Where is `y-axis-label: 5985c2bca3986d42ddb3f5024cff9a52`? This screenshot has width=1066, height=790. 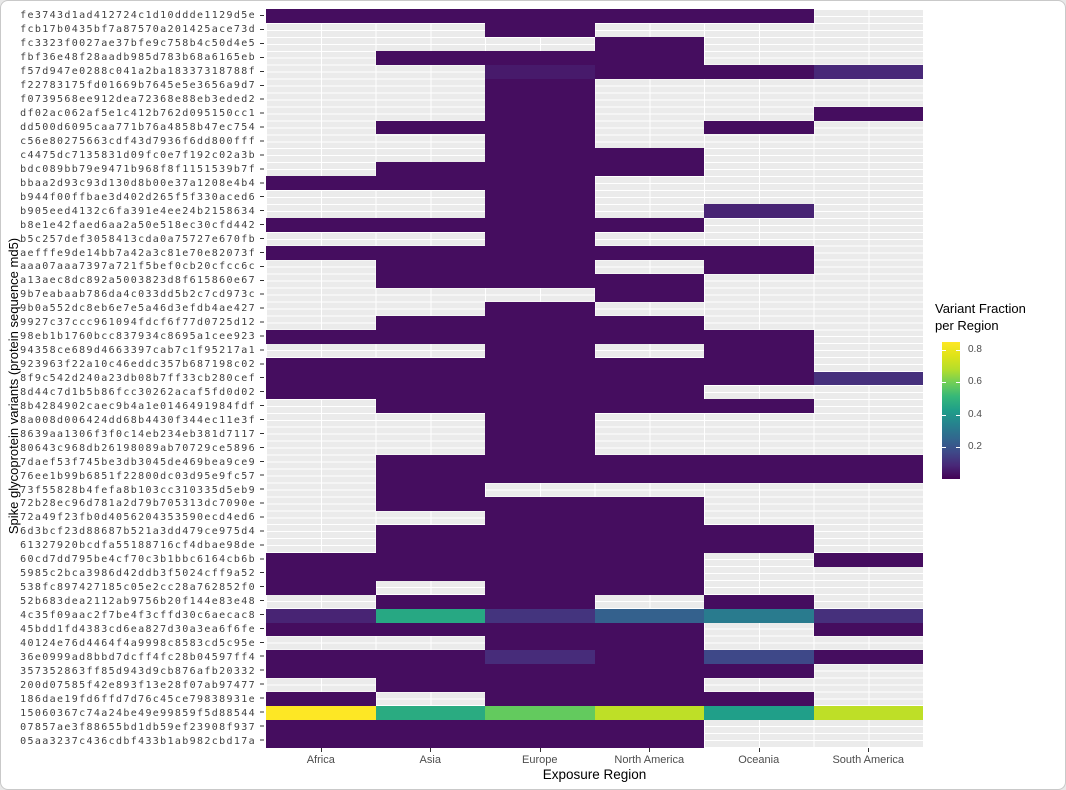
y-axis-label: 5985c2bca3986d42ddb3f5024cff9a52 is located at coordinates (138, 574).